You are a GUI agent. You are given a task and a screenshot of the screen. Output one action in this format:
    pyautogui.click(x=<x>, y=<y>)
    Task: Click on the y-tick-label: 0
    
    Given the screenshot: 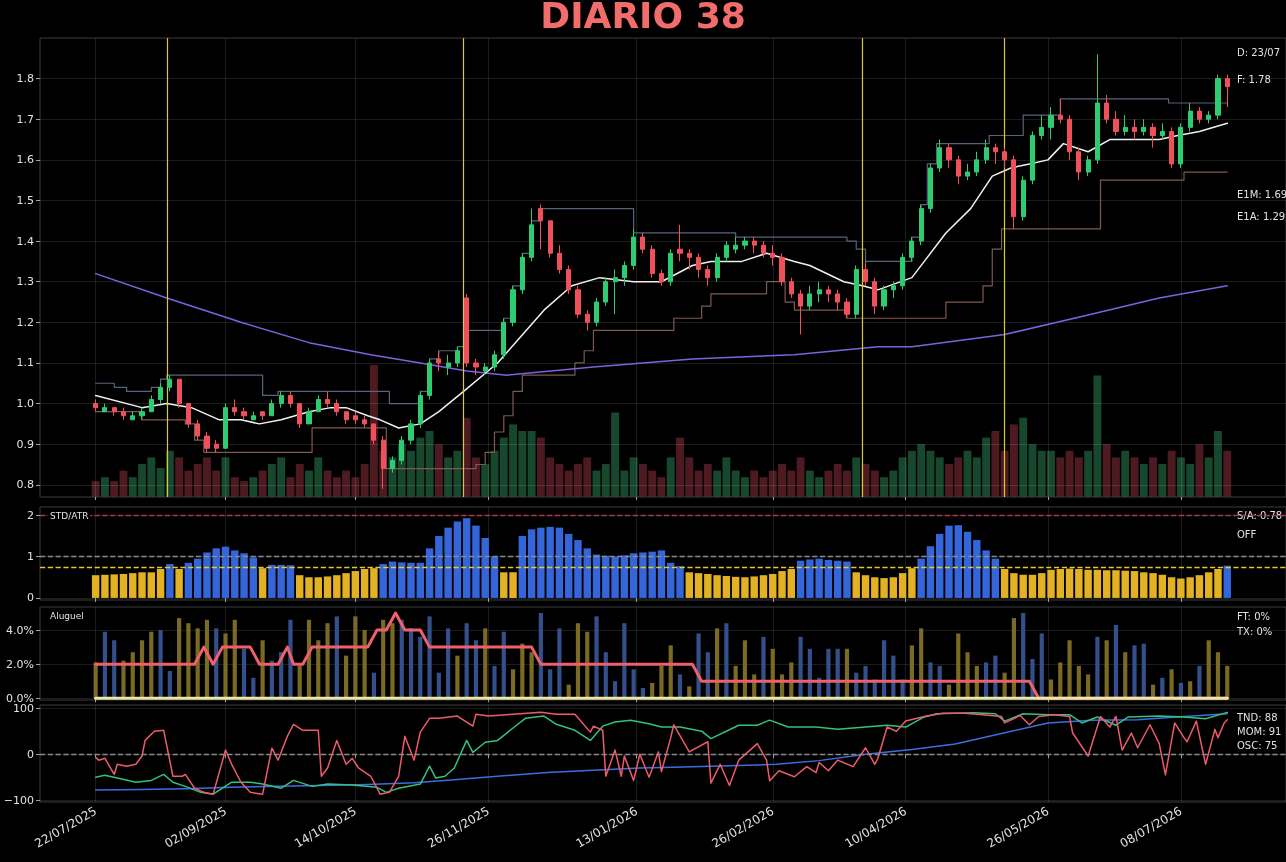 What is the action you would take?
    pyautogui.click(x=30, y=754)
    